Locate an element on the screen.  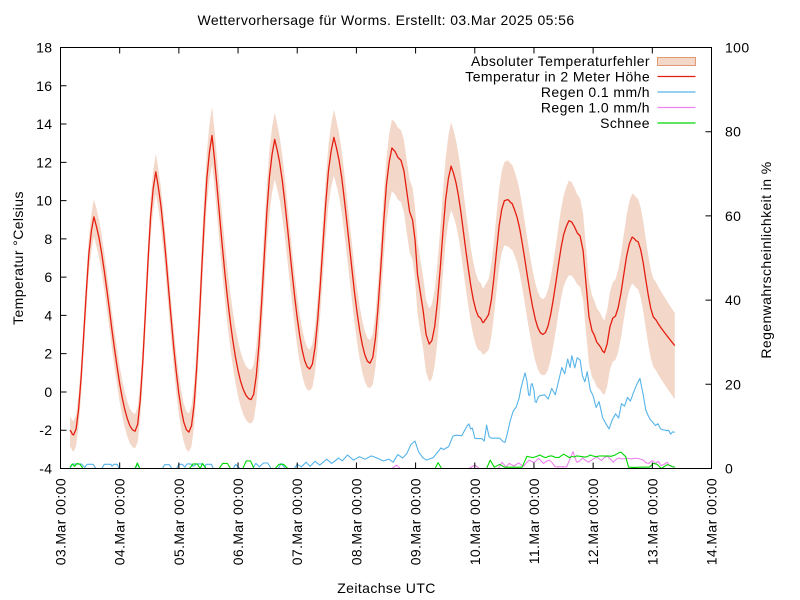
svg-text: 10.Mar 00:00 is located at coordinates (475, 521).